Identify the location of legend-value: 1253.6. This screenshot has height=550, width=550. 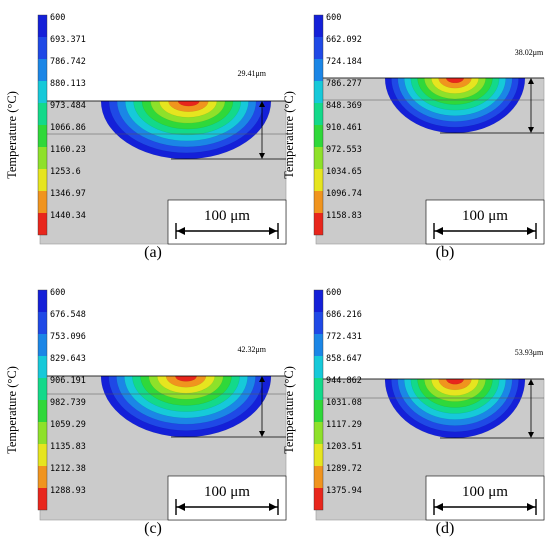
(65, 172).